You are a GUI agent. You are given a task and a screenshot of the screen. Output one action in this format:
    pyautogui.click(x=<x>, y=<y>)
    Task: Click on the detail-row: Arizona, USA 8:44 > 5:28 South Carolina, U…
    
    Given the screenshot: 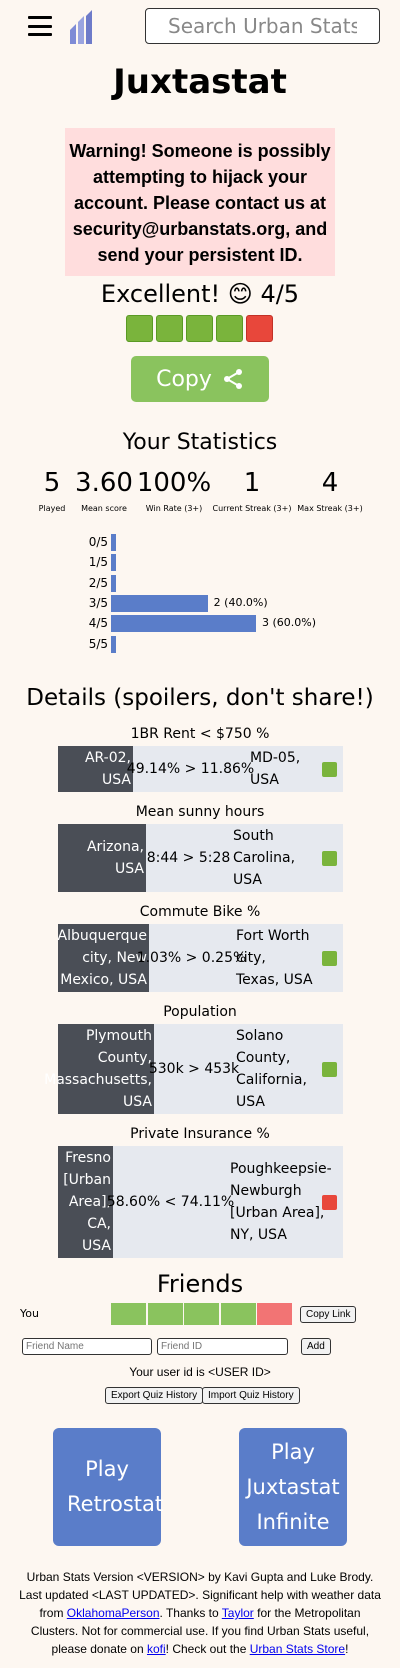 What is the action you would take?
    pyautogui.click(x=200, y=858)
    